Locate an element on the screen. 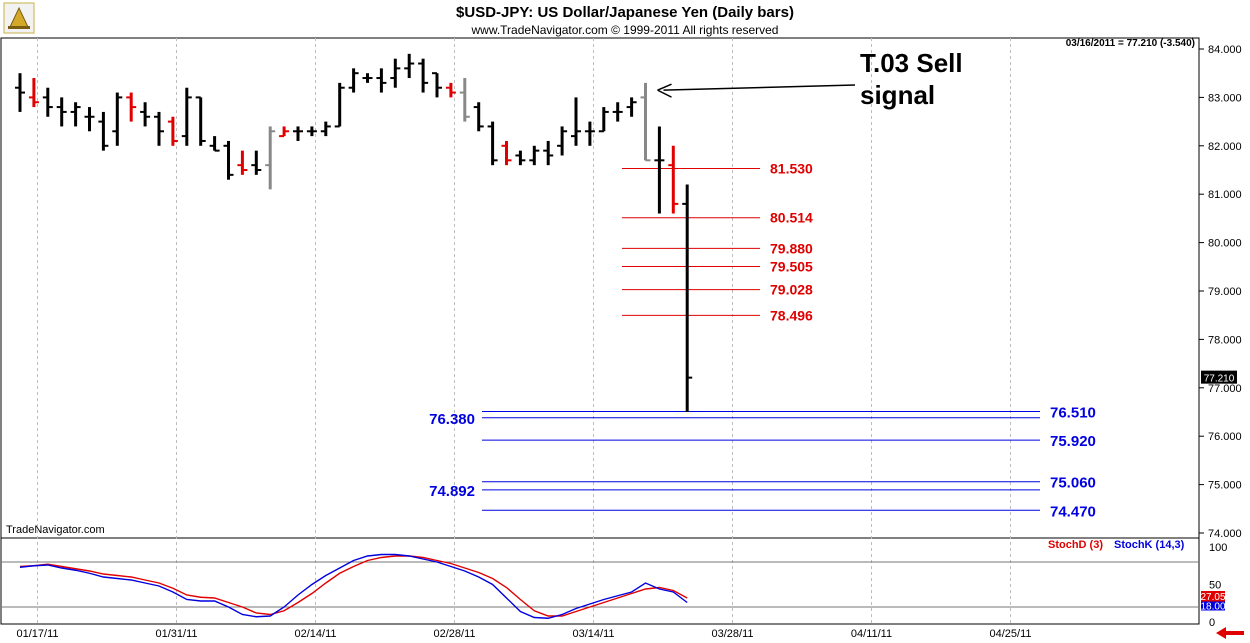 The width and height of the screenshot is (1250, 643). scroll-right-arrow-icon is located at coordinates (1228, 633).